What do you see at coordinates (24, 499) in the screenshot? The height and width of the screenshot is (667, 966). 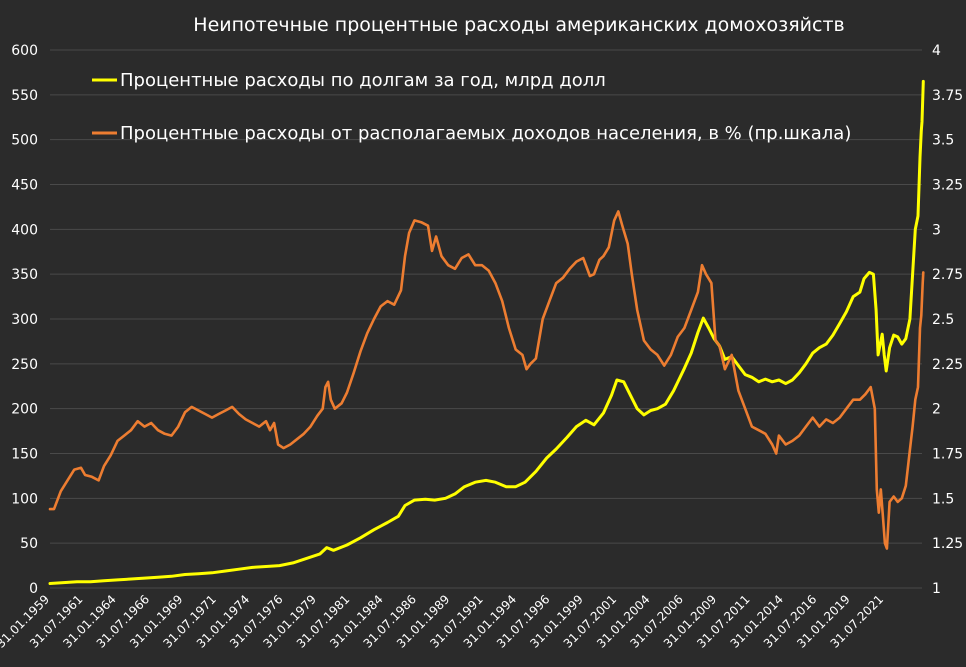 I see `left-tick-label: 100` at bounding box center [24, 499].